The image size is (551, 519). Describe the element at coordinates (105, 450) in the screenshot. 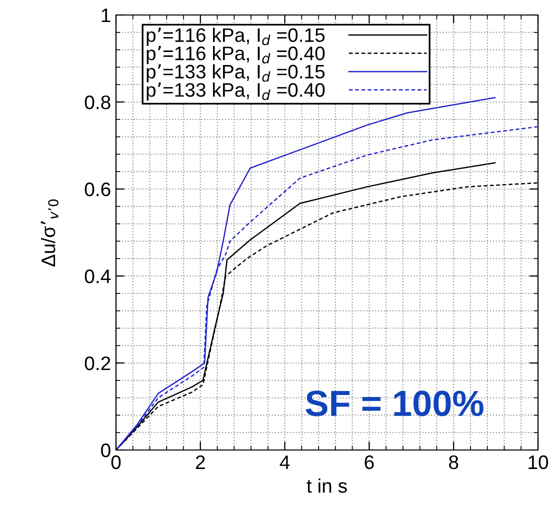

I see `y-tick-label: 0` at that location.